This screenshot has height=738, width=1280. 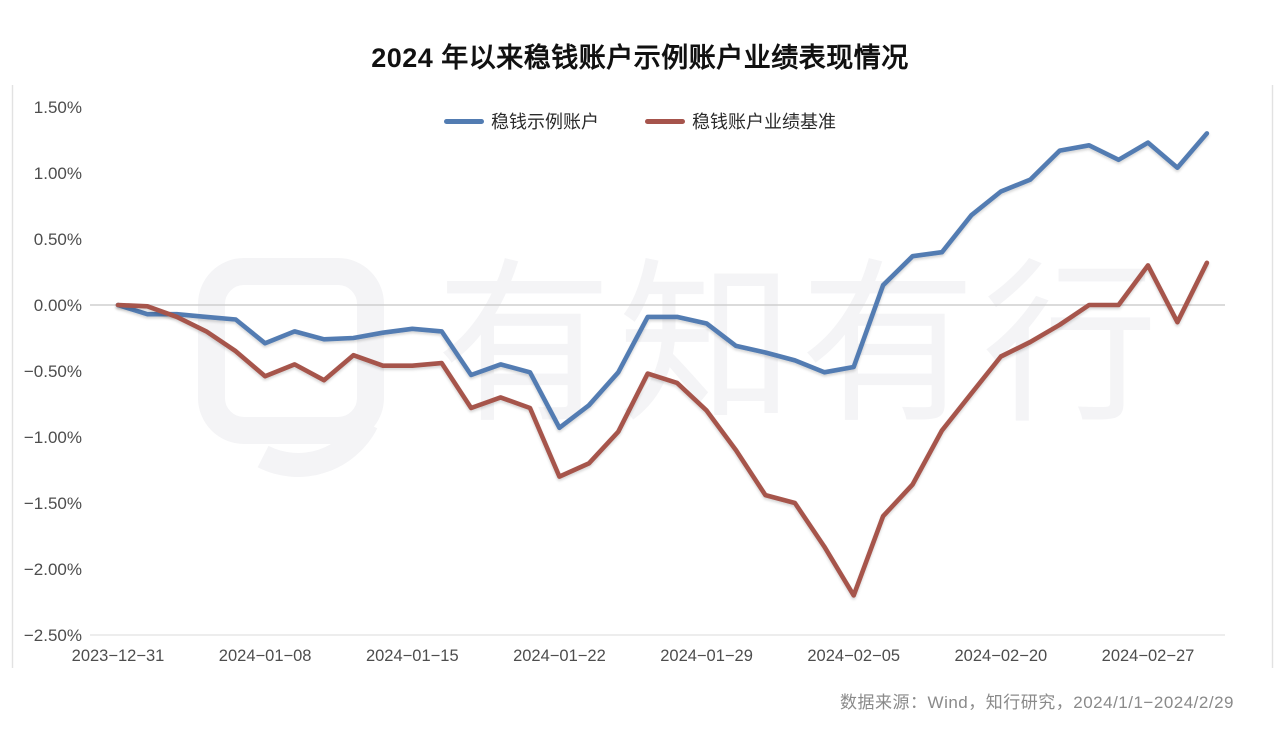 I want to click on y-tick-label: 1.50%, so click(x=58, y=107).